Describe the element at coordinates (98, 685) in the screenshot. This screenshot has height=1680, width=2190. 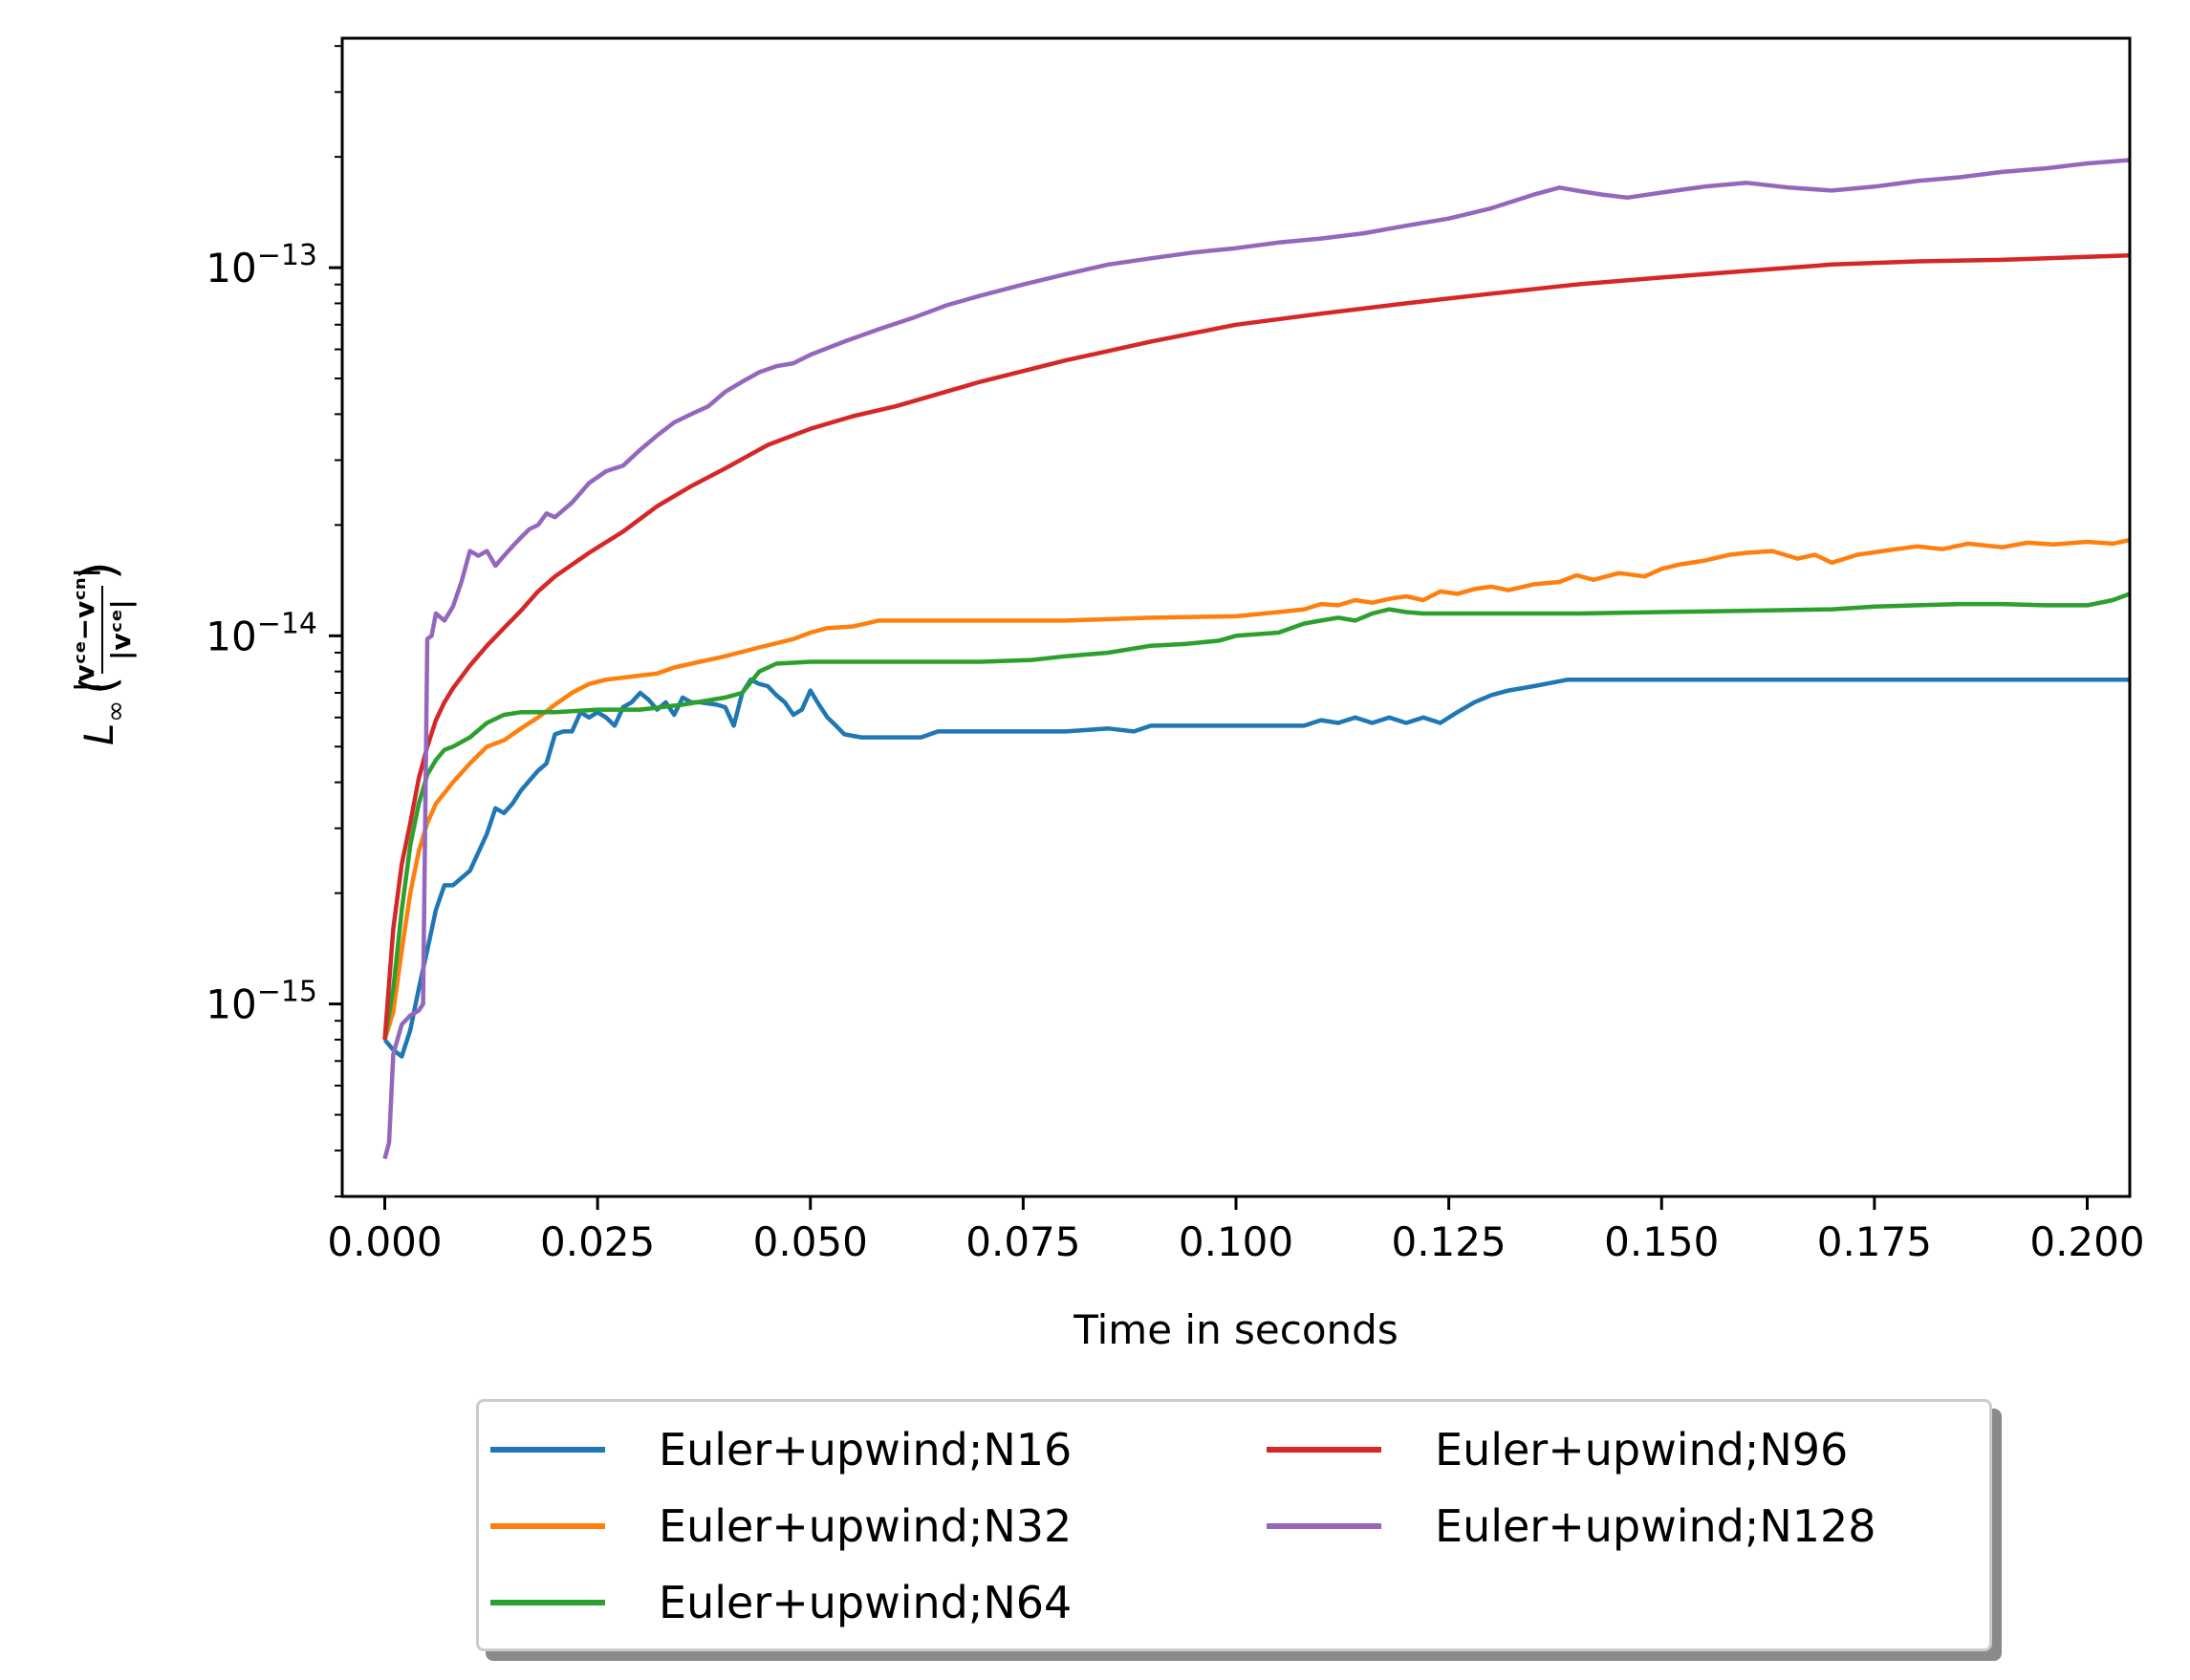
I see `y-axis-label-open-paren: (` at that location.